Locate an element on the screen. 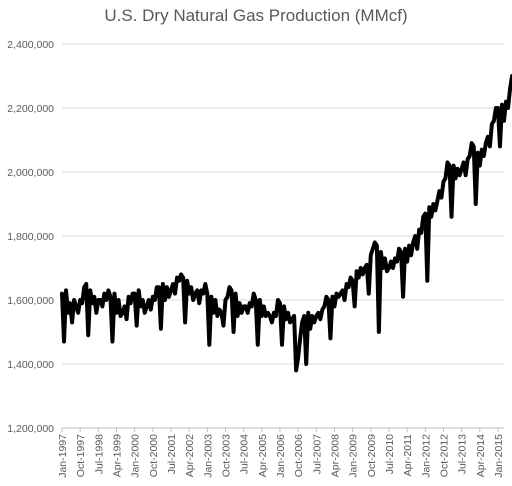  y-tick-label: 1,200,000 is located at coordinates (30, 429).